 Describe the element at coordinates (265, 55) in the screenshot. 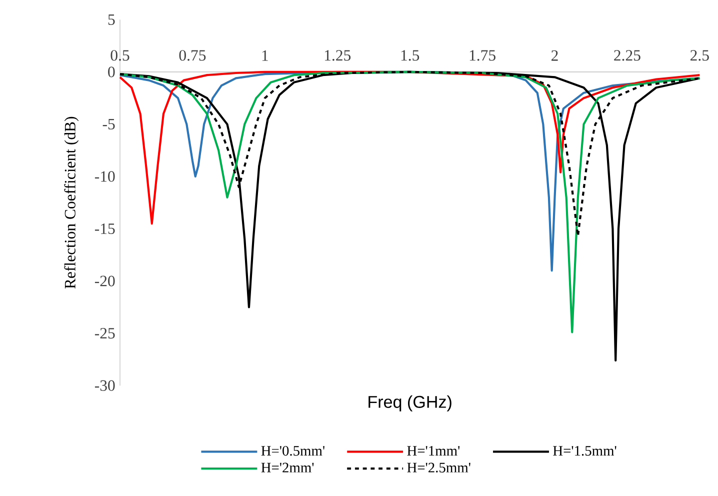

I see `x-tick-label: 1` at that location.